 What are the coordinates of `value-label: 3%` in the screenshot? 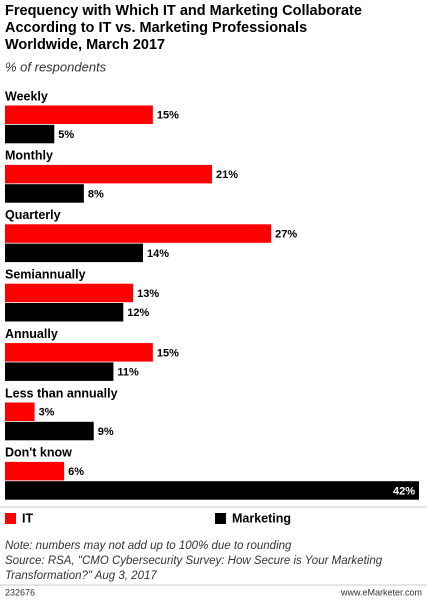 It's located at (47, 413).